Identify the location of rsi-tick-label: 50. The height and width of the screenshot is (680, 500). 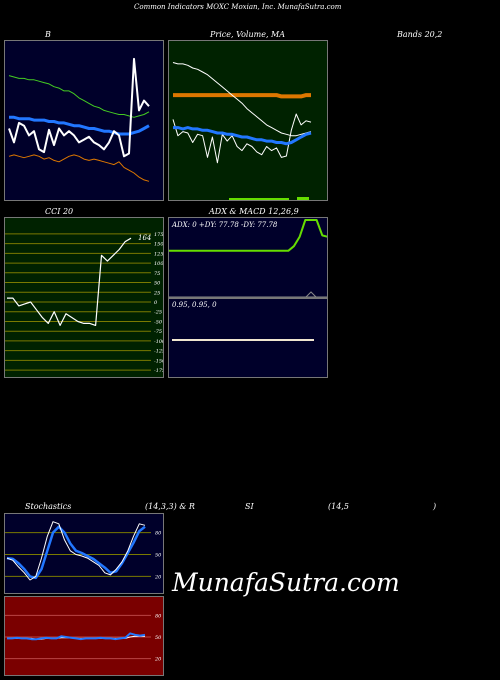
(158, 638).